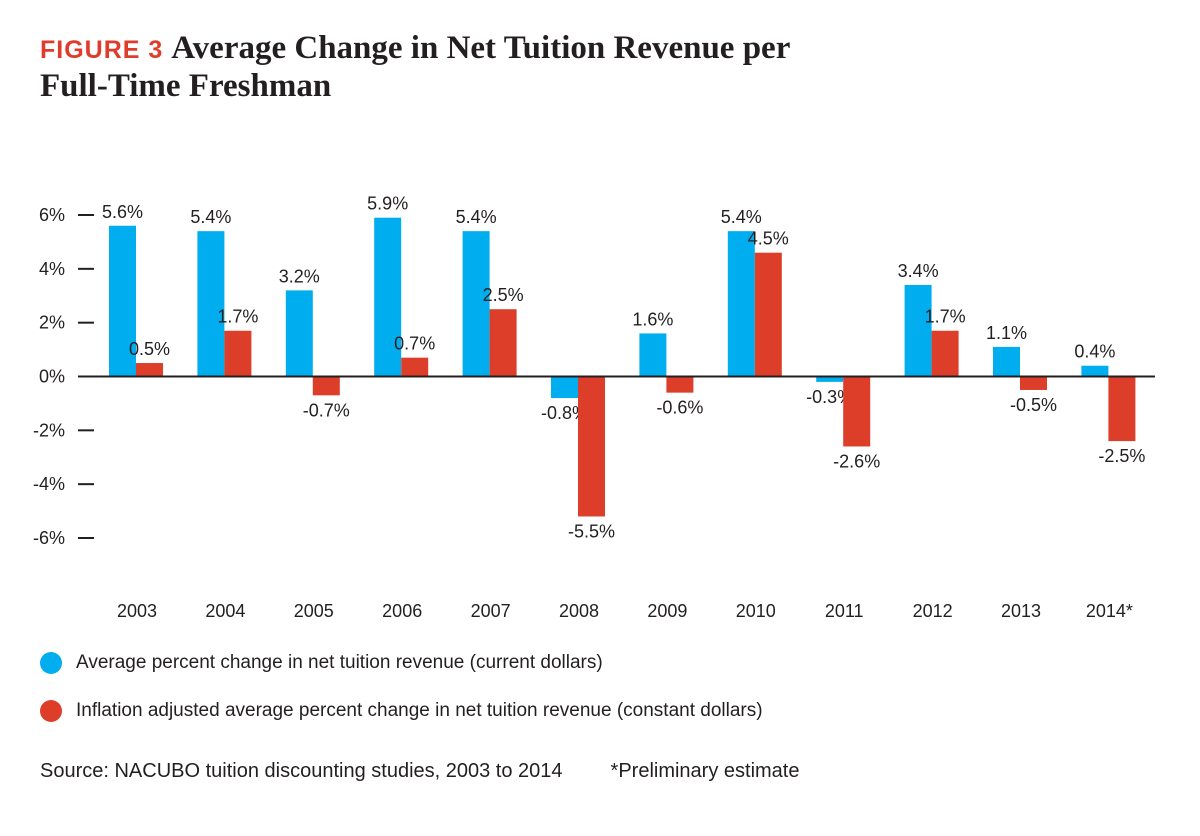 This screenshot has width=1200, height=836. What do you see at coordinates (1094, 352) in the screenshot?
I see `data-label: 0.4%` at bounding box center [1094, 352].